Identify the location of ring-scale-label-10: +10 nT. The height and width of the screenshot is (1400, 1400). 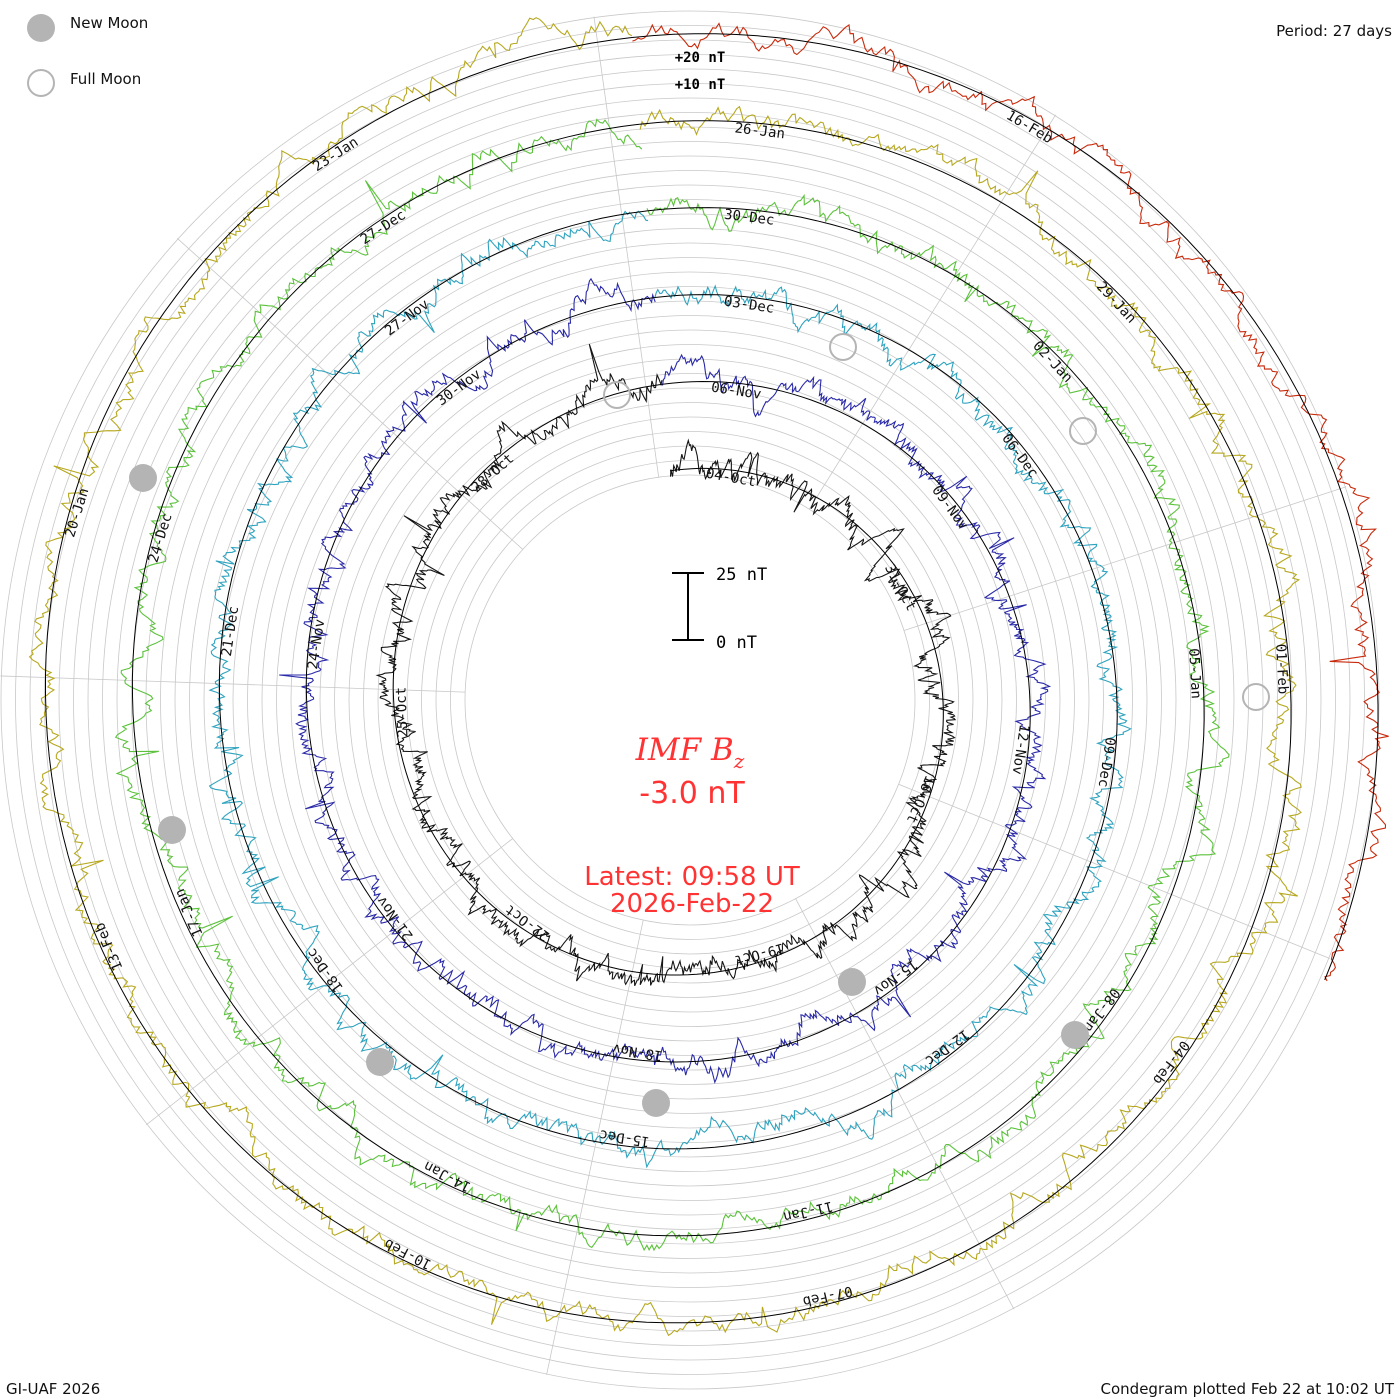
(700, 85).